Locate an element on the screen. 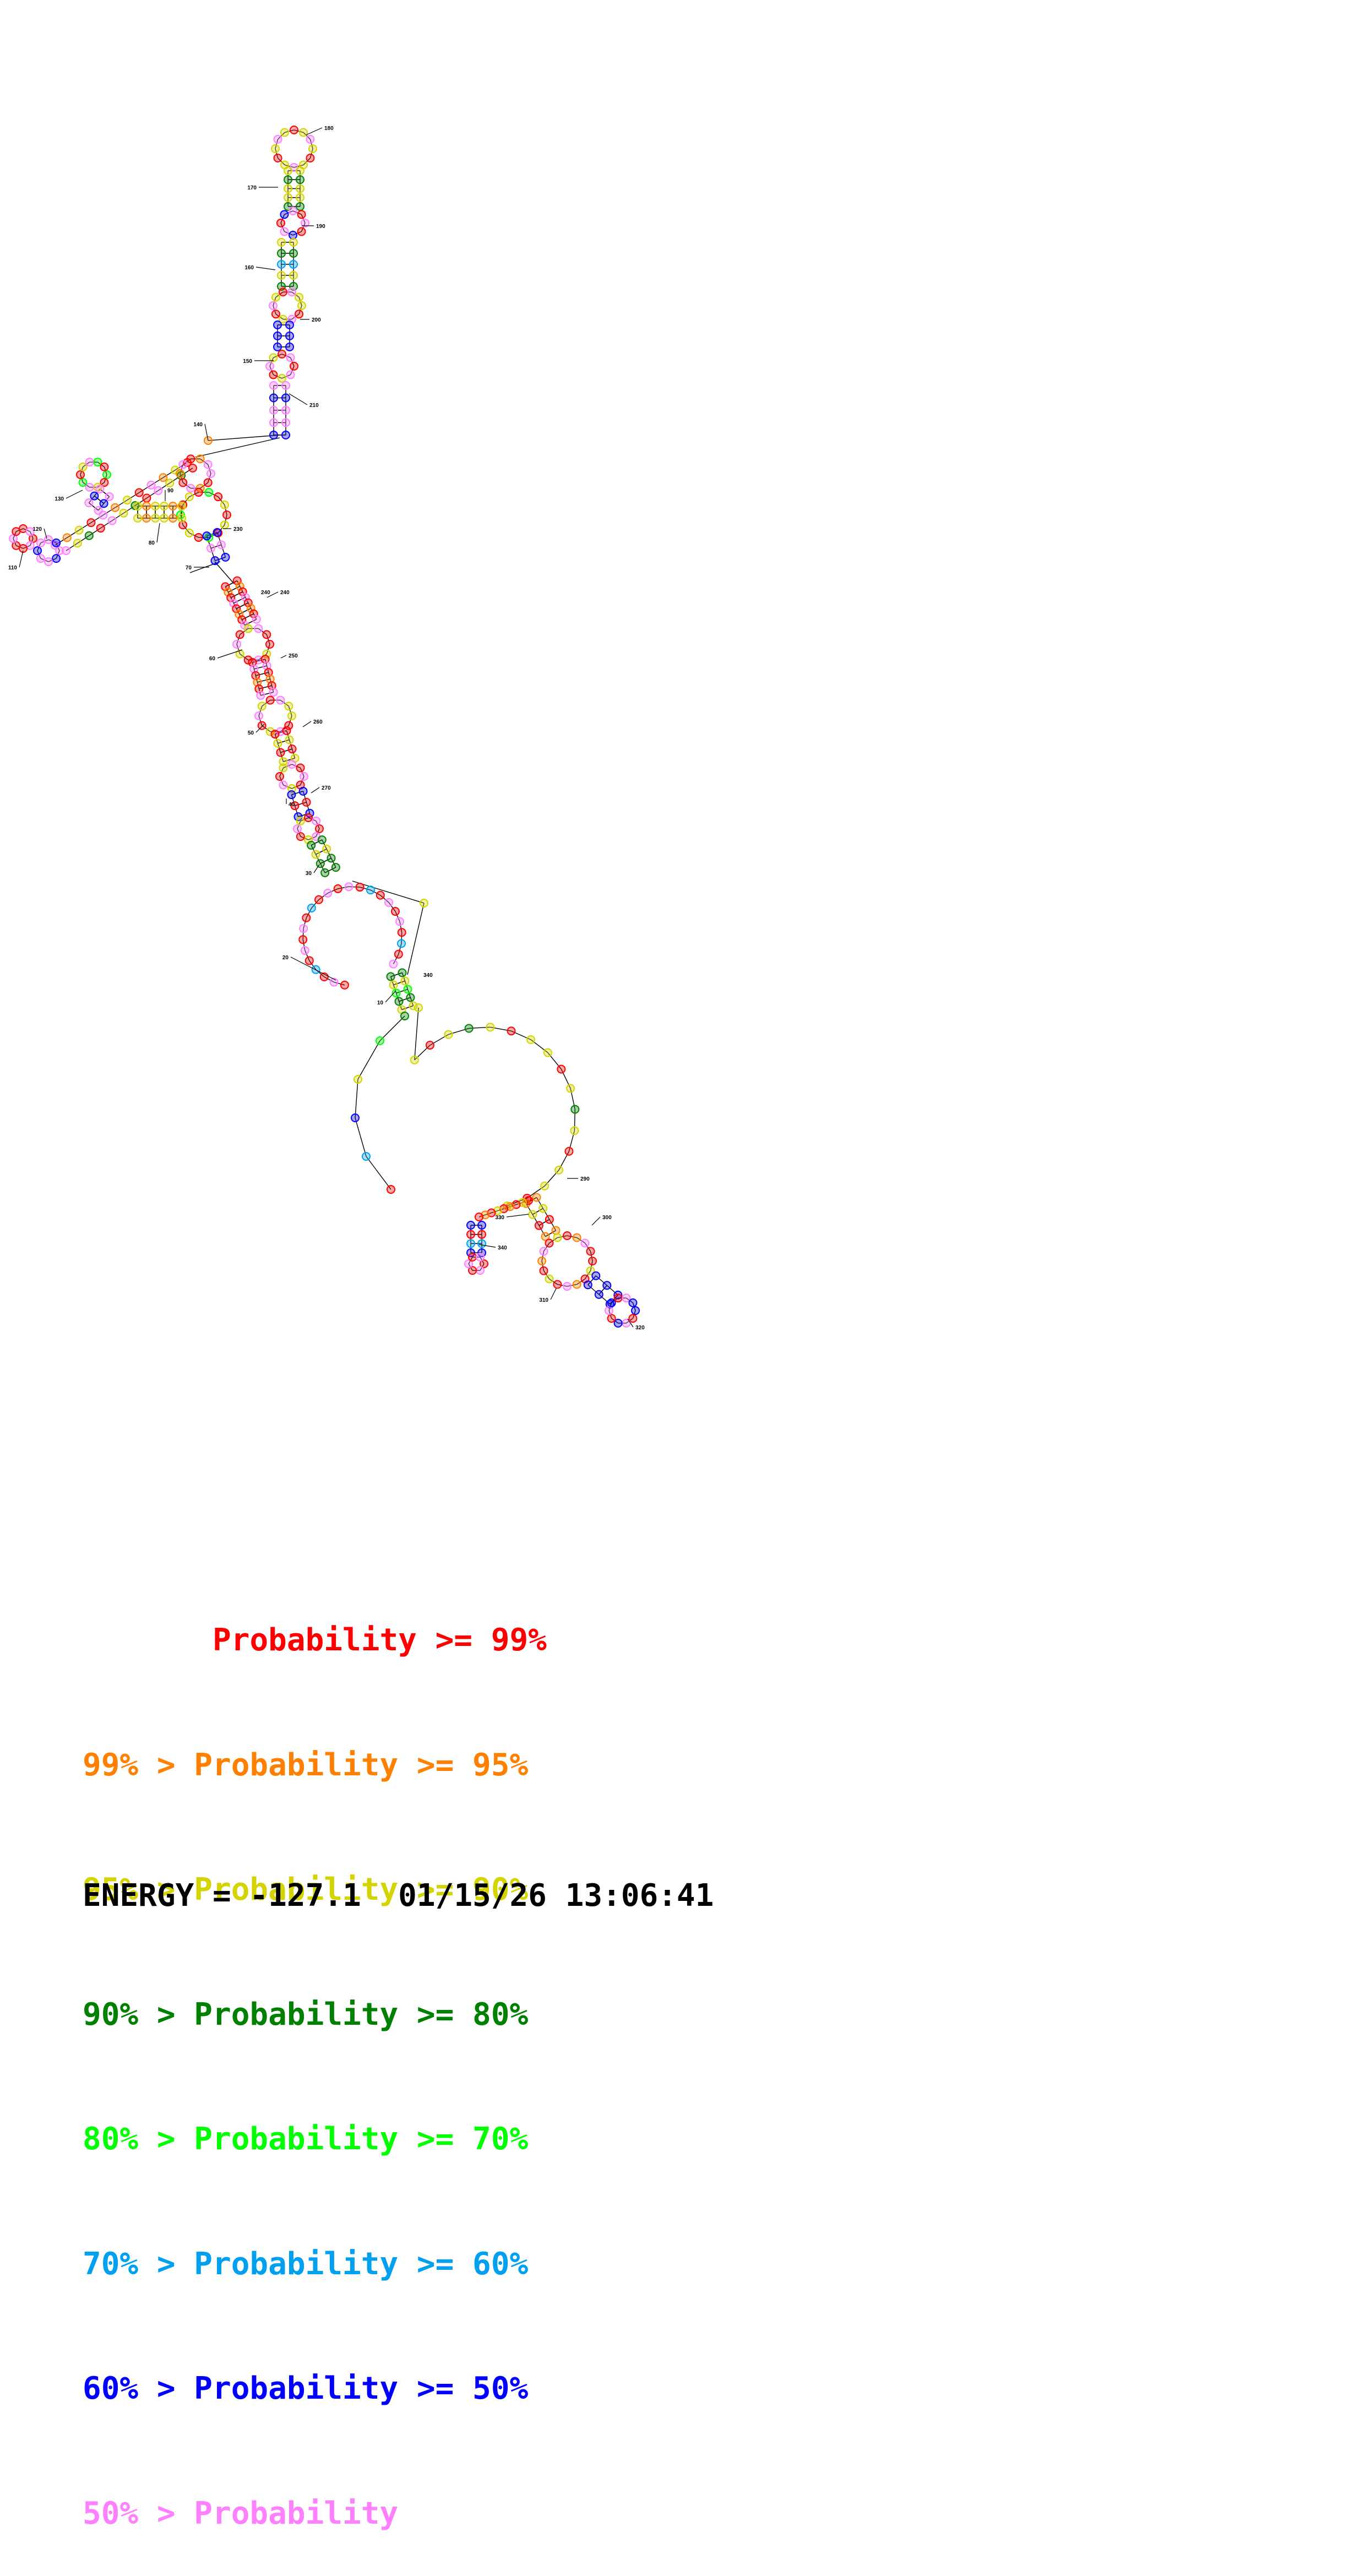  legend-row-90: 95% > Probability >= 90% is located at coordinates (315, 1890).